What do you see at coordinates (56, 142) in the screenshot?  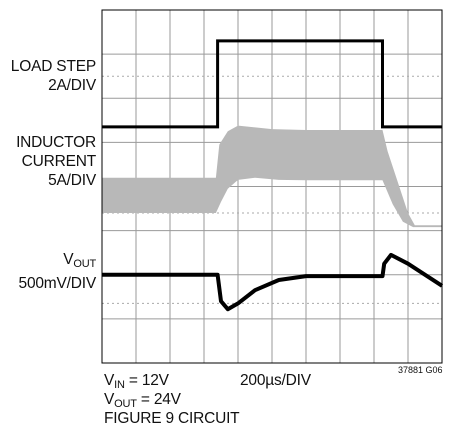 I see `label-inductor-text: INDUCTOR` at bounding box center [56, 142].